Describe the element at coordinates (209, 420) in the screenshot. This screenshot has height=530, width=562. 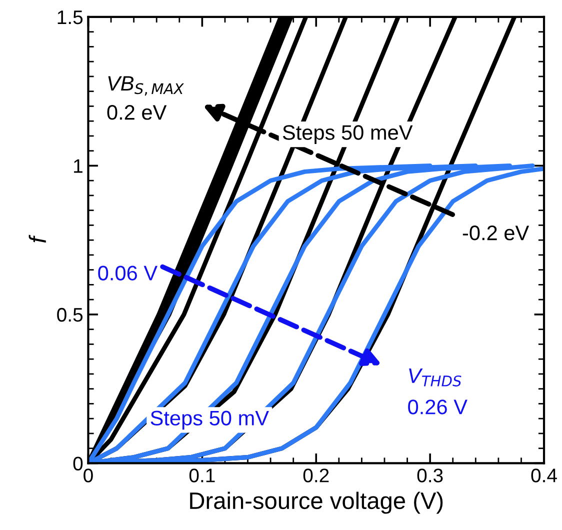
I see `annotation: Steps 50 mV` at that location.